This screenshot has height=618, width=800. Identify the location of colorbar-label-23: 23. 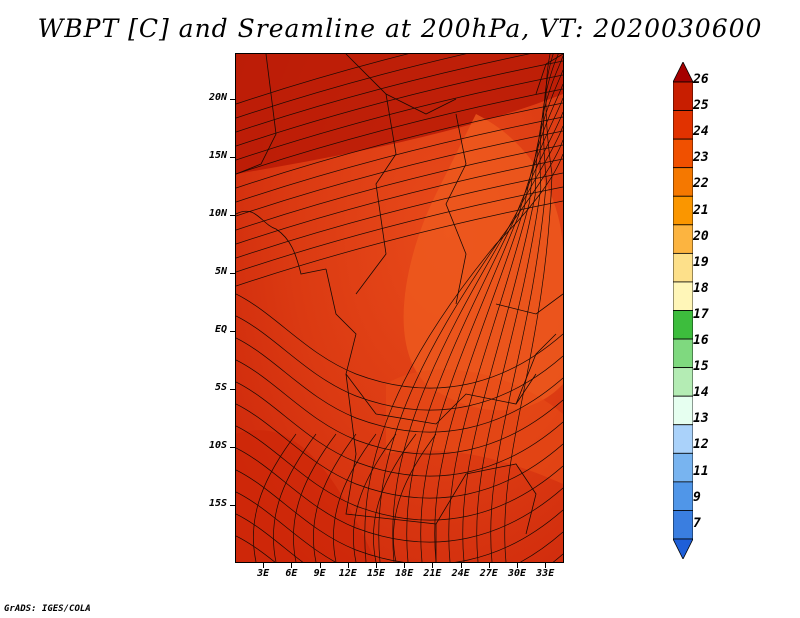
(701, 158).